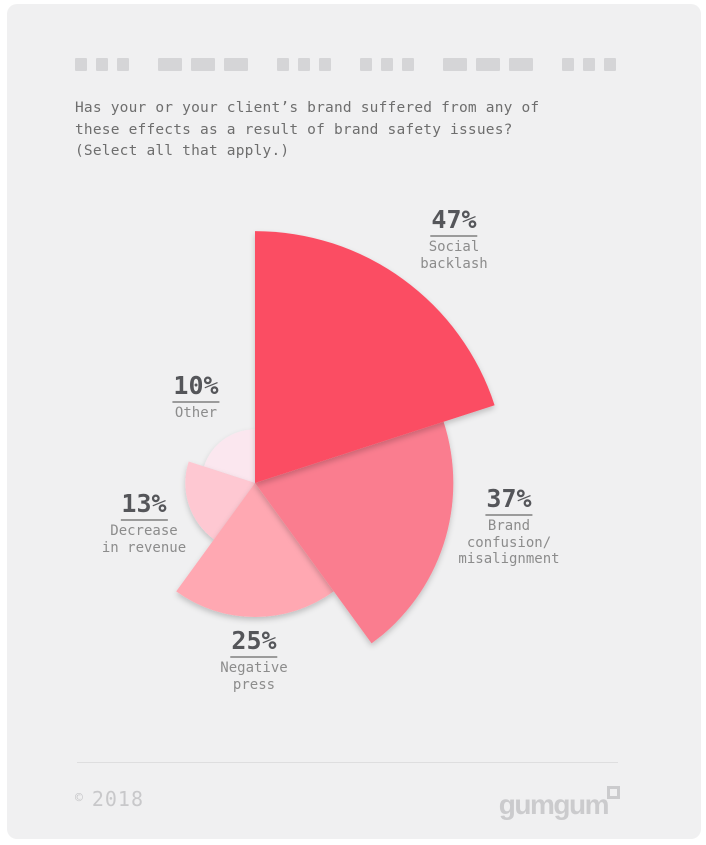 The image size is (706, 845). Describe the element at coordinates (117, 799) in the screenshot. I see `copyright-year: 2018` at that location.